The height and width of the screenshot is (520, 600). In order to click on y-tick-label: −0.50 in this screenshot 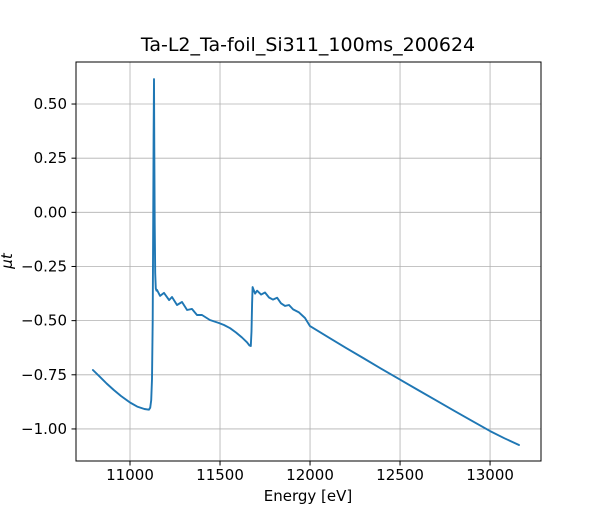, I will do `click(44, 321)`.